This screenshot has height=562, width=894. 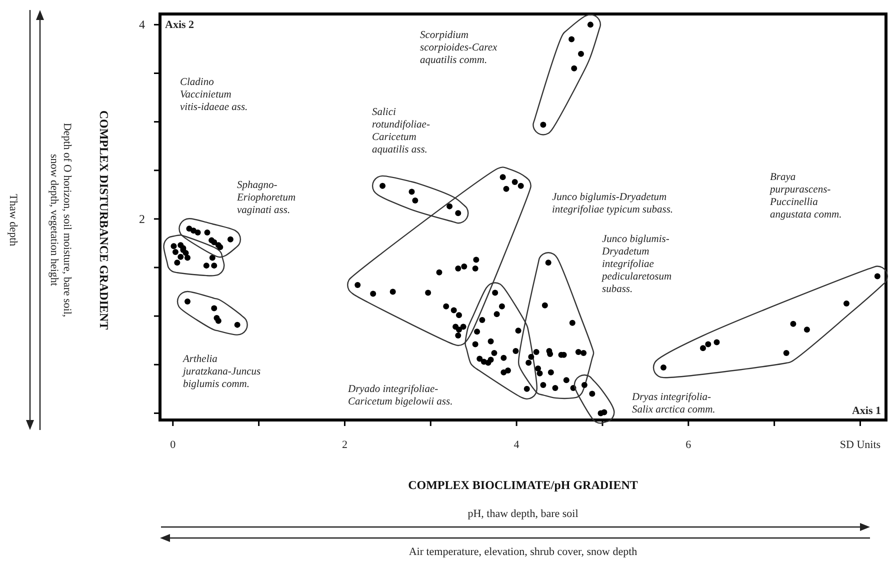 What do you see at coordinates (517, 445) in the screenshot?
I see `x-tick-label: 4` at bounding box center [517, 445].